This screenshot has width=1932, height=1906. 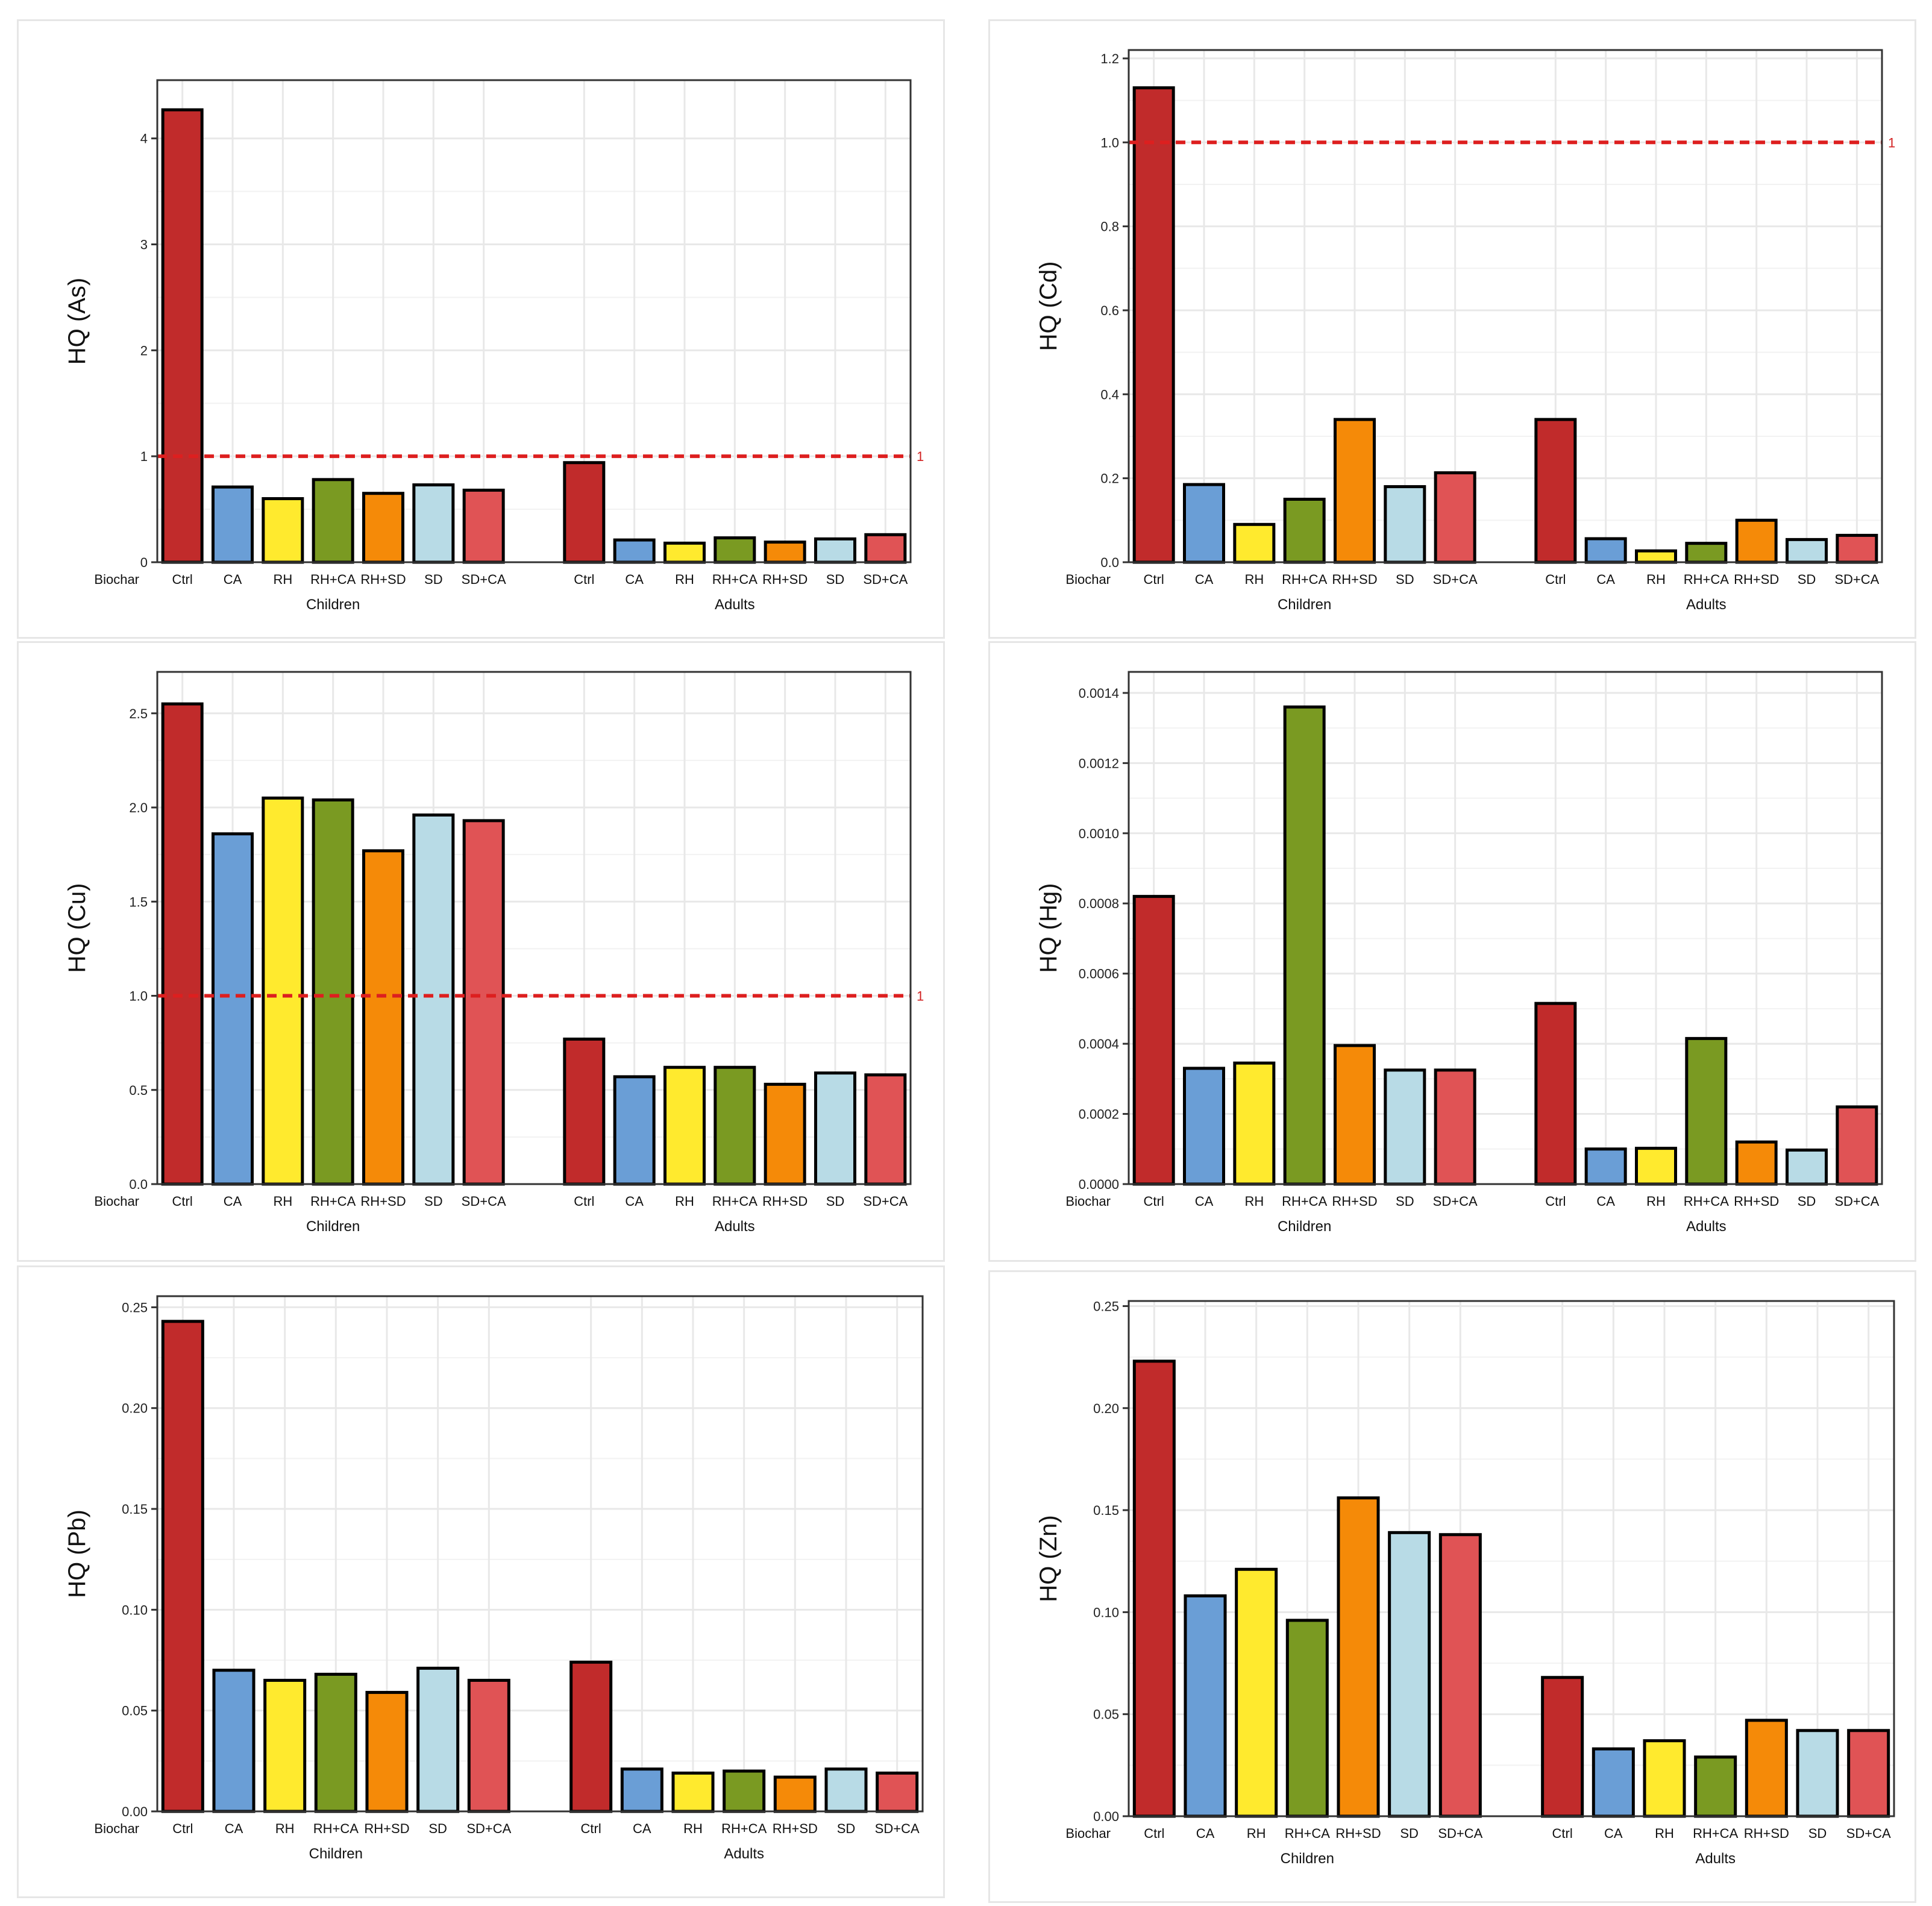 I want to click on y-tick-label: 0.0008, so click(x=1099, y=903).